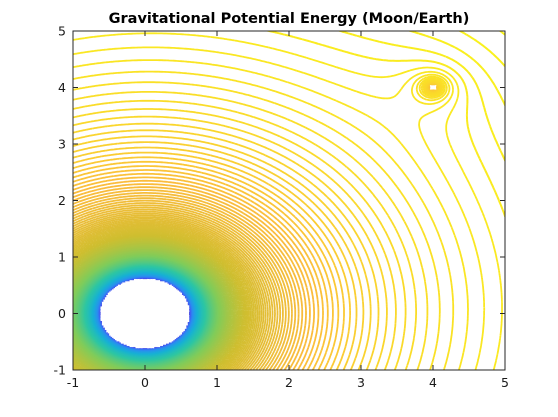 The height and width of the screenshot is (417, 558). Describe the element at coordinates (145, 382) in the screenshot. I see `x-tick-label: 0` at that location.